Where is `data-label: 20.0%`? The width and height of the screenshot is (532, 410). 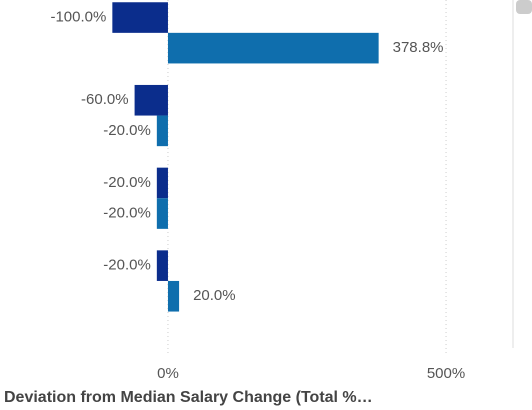
data-label: 20.0% is located at coordinates (214, 295).